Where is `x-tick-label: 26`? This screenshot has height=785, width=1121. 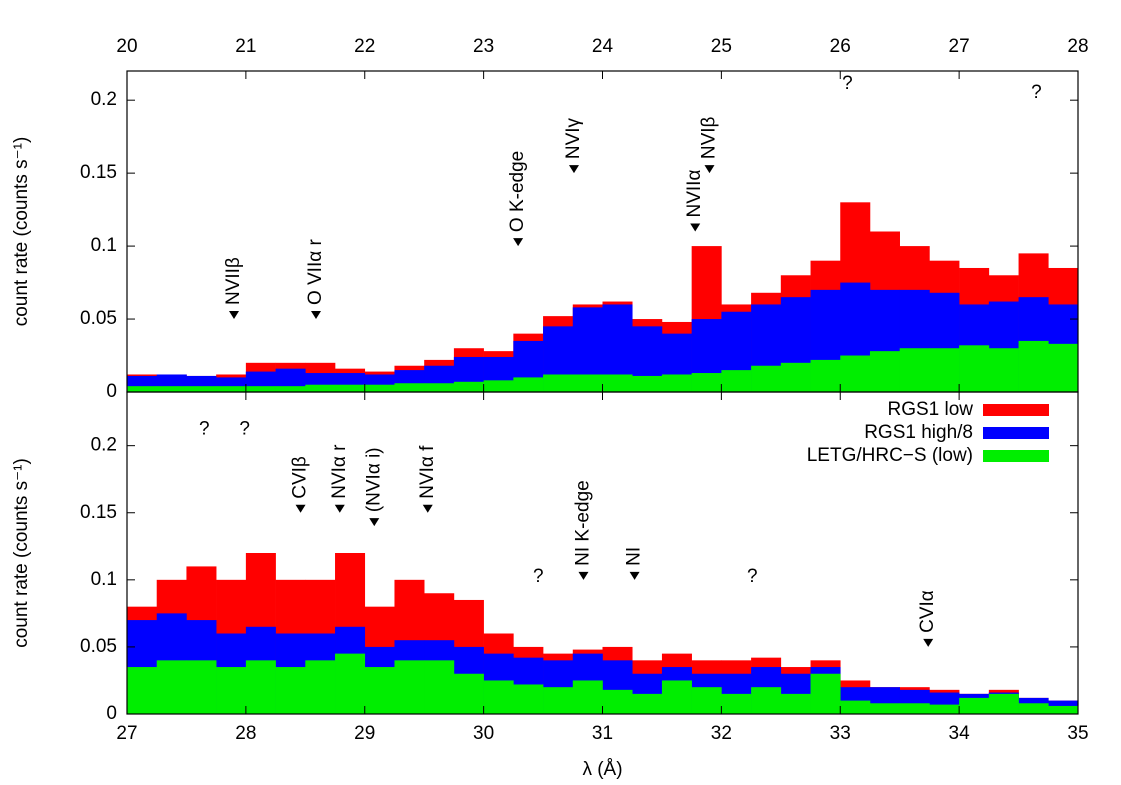 x-tick-label: 26 is located at coordinates (840, 46).